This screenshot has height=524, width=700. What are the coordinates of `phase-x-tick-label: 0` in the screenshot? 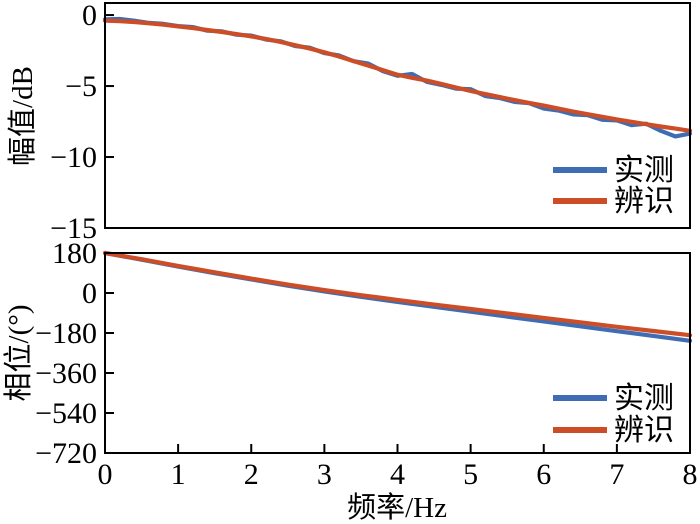 It's located at (105, 474).